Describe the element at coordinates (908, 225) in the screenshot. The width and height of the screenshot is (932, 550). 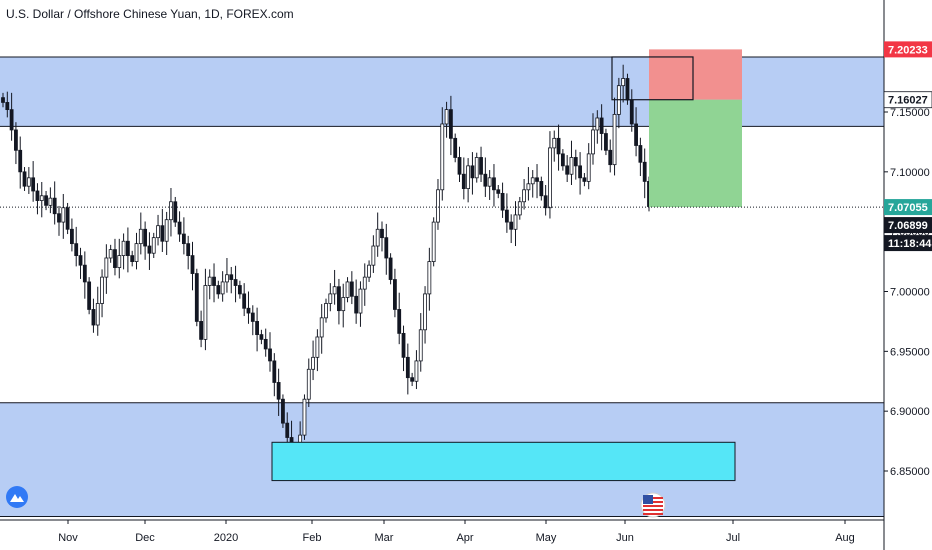
I see `last-price-label-bg` at that location.